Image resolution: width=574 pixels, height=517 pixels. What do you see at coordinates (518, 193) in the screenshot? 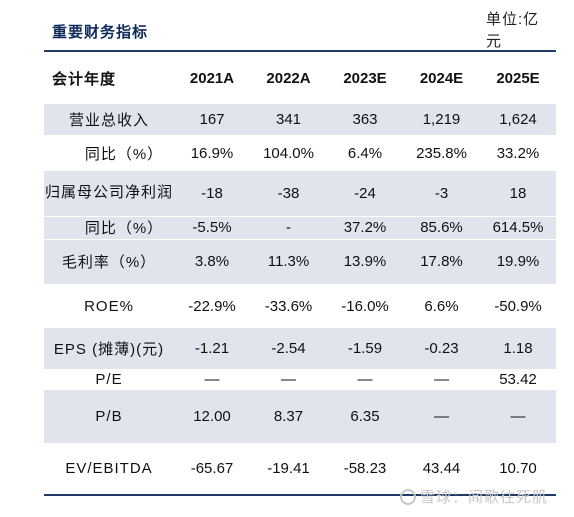
I see `cell: 18` at bounding box center [518, 193].